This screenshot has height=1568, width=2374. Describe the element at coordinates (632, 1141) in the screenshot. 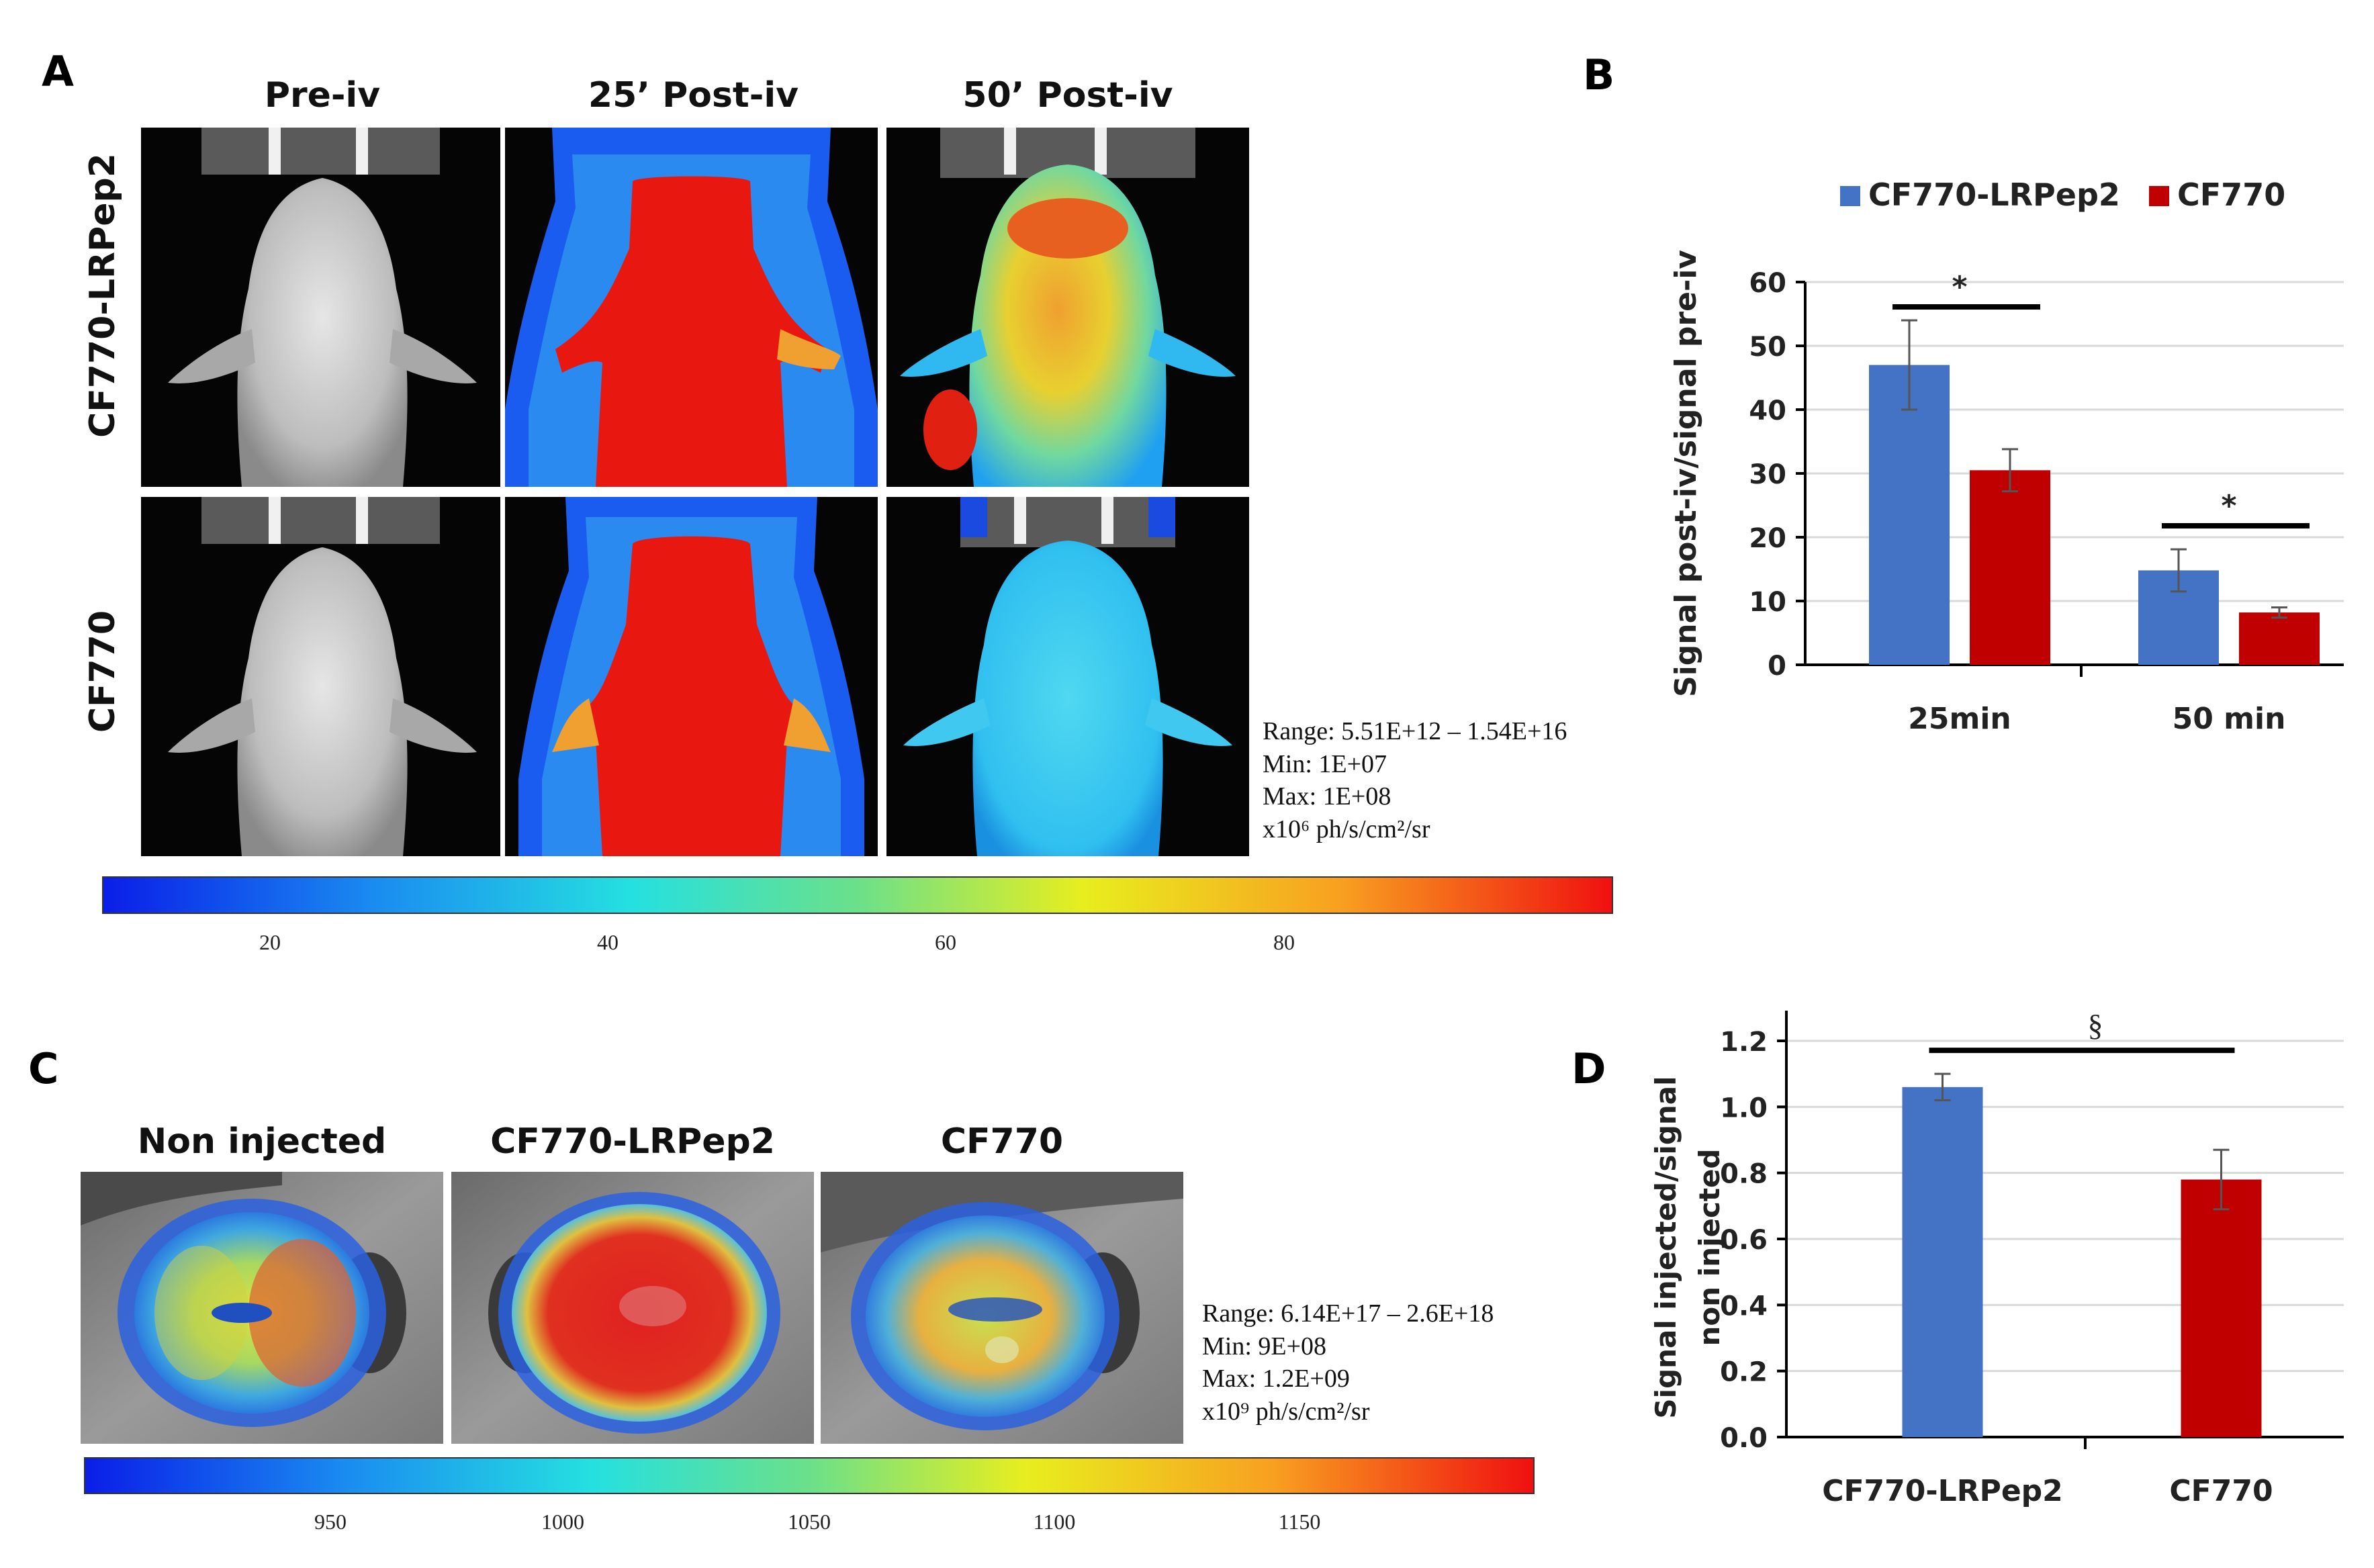

I see `column-title-cf770-lrpep2: CF770-LRPep2` at that location.